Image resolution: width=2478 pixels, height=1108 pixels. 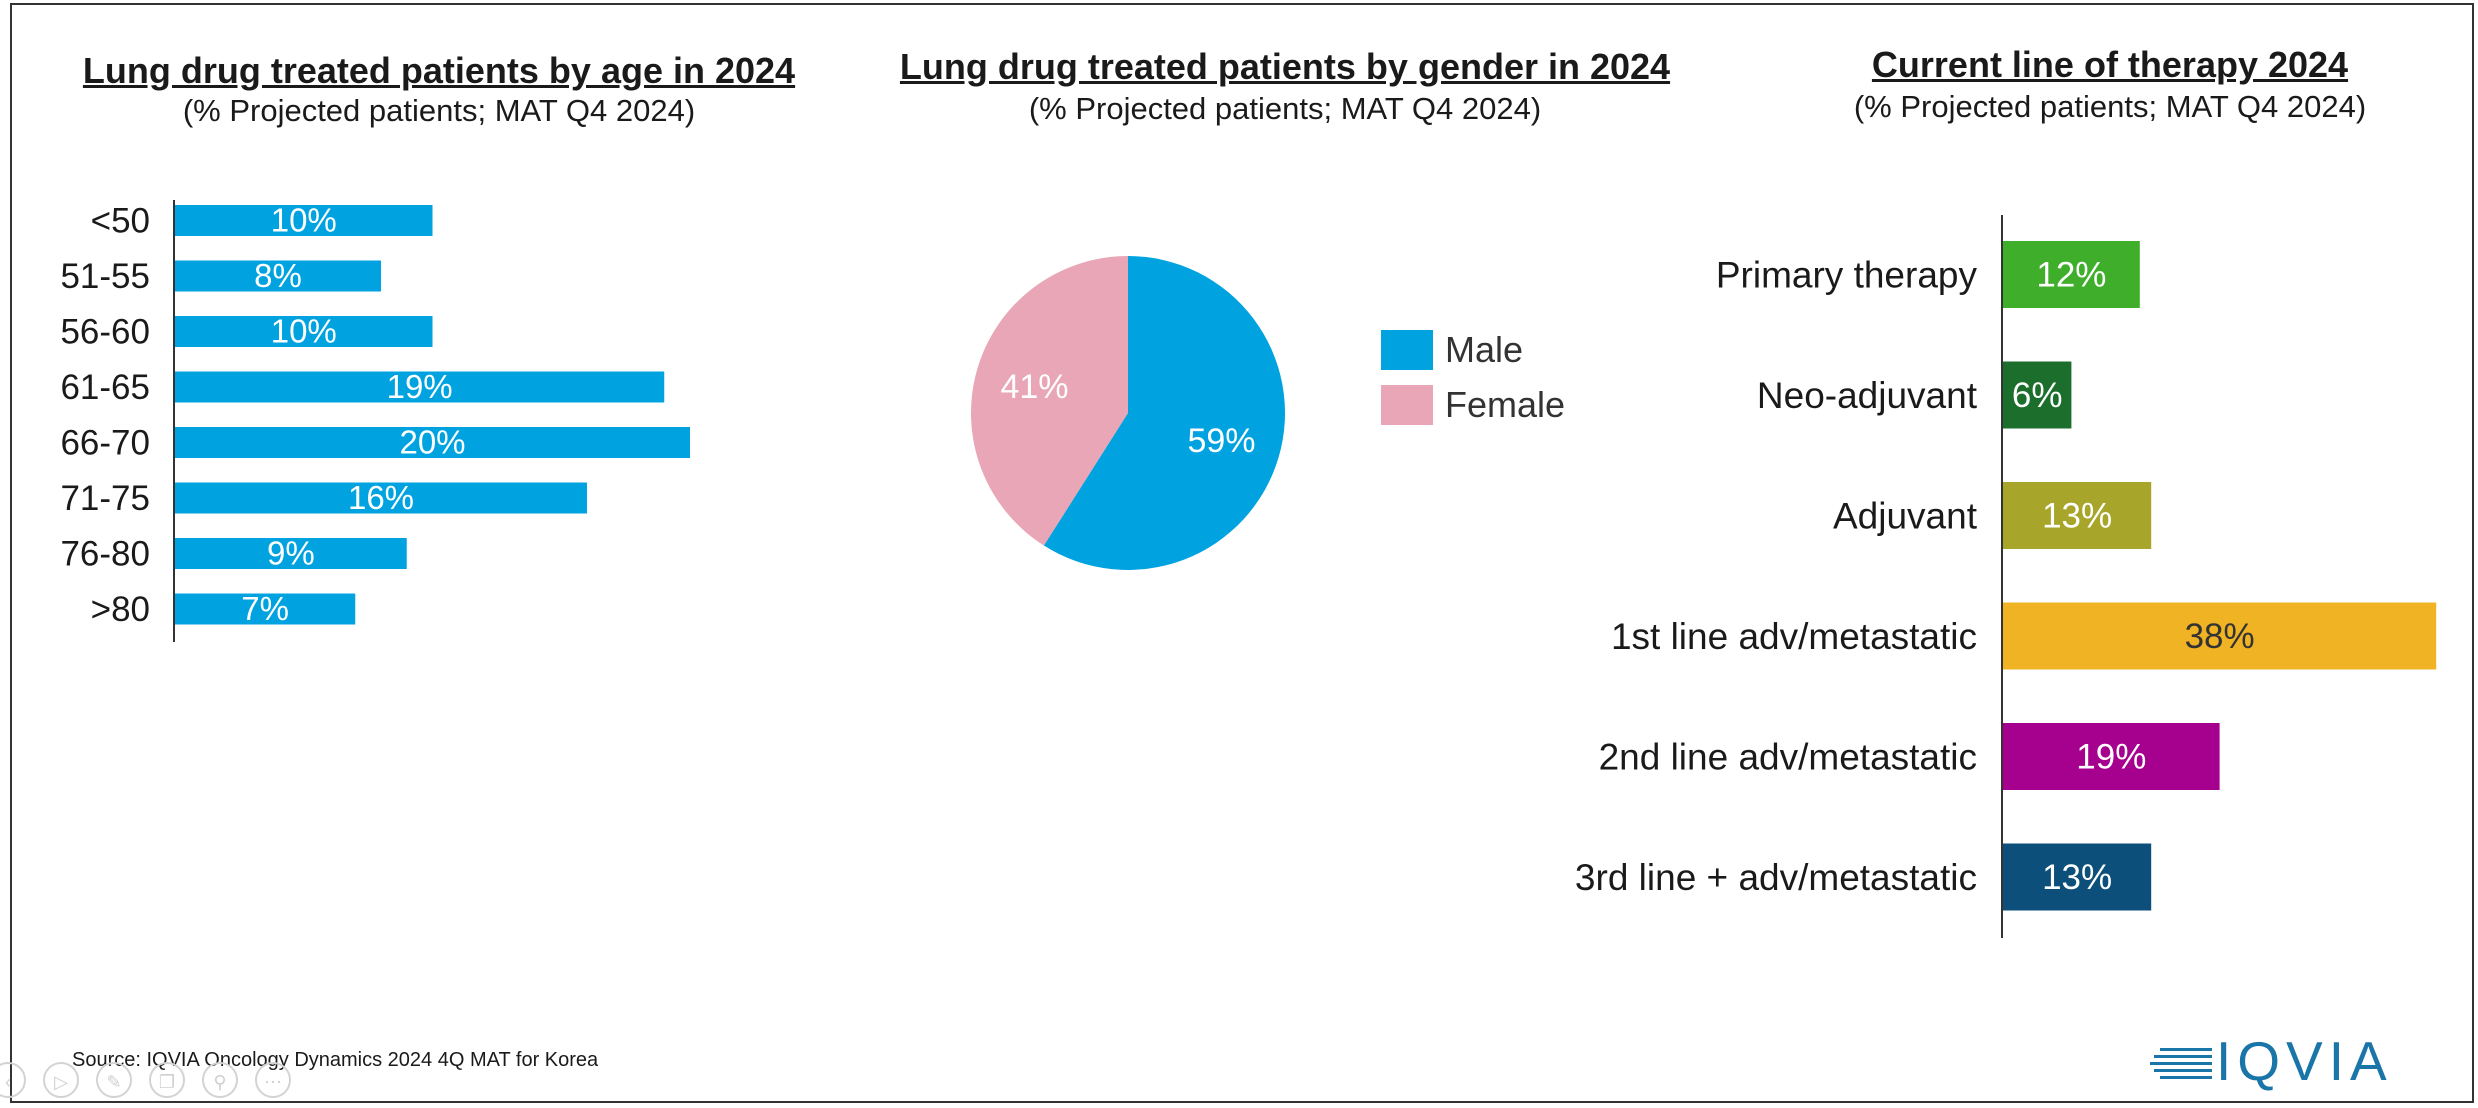 I want to click on pie-value-label: 59%, so click(x=1221, y=441).